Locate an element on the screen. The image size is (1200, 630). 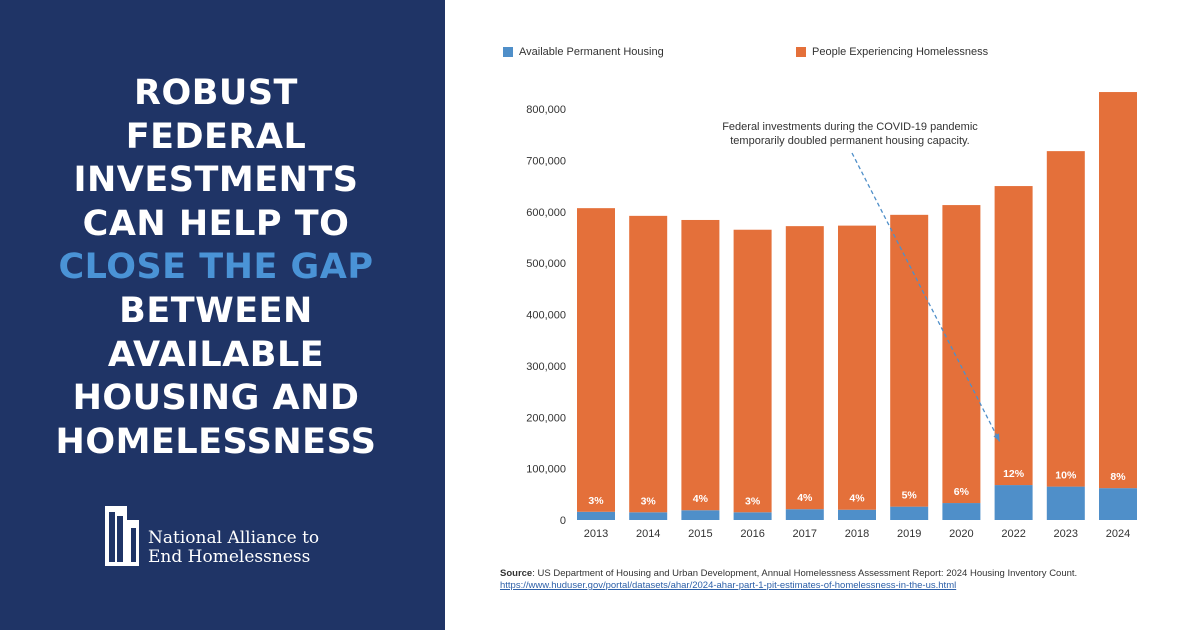
y-tick-label: 0 is located at coordinates (563, 521).